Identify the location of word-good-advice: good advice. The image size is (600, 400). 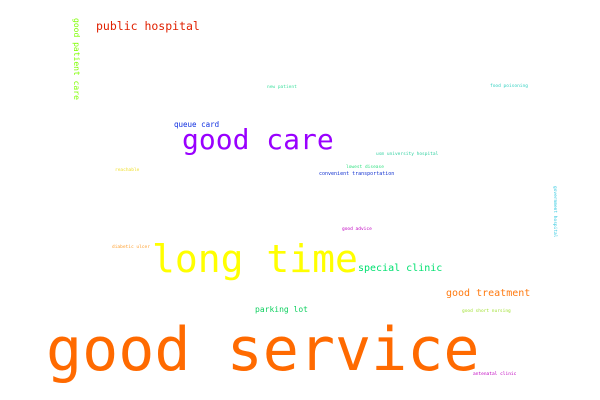
(357, 229).